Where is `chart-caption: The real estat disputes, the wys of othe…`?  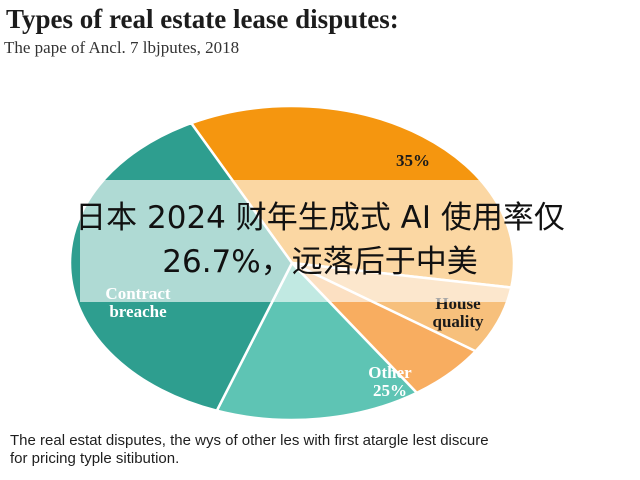
chart-caption: The real estat disputes, the wys of othe… is located at coordinates (322, 450).